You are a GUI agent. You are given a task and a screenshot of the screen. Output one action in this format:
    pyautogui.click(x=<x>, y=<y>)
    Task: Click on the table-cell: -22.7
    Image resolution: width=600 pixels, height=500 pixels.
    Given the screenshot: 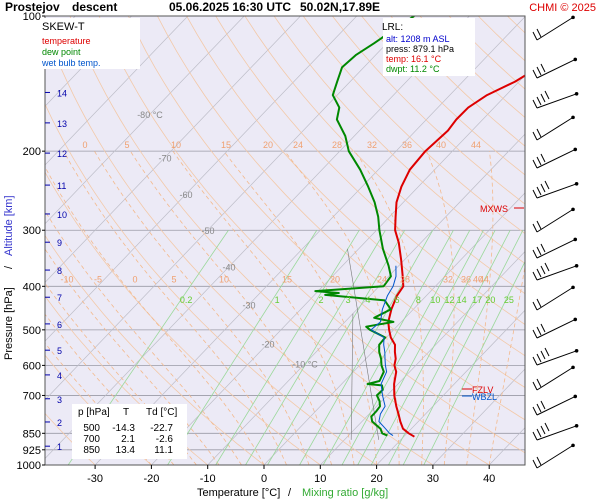 What is the action you would take?
    pyautogui.click(x=161, y=428)
    